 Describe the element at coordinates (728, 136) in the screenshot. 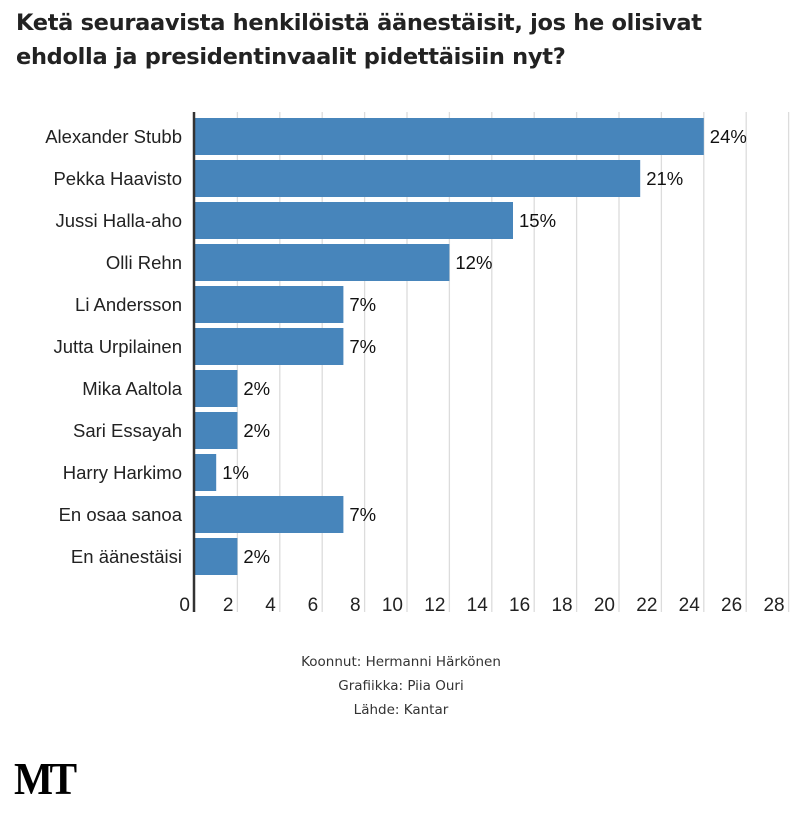

I see `data-label: 24%` at that location.